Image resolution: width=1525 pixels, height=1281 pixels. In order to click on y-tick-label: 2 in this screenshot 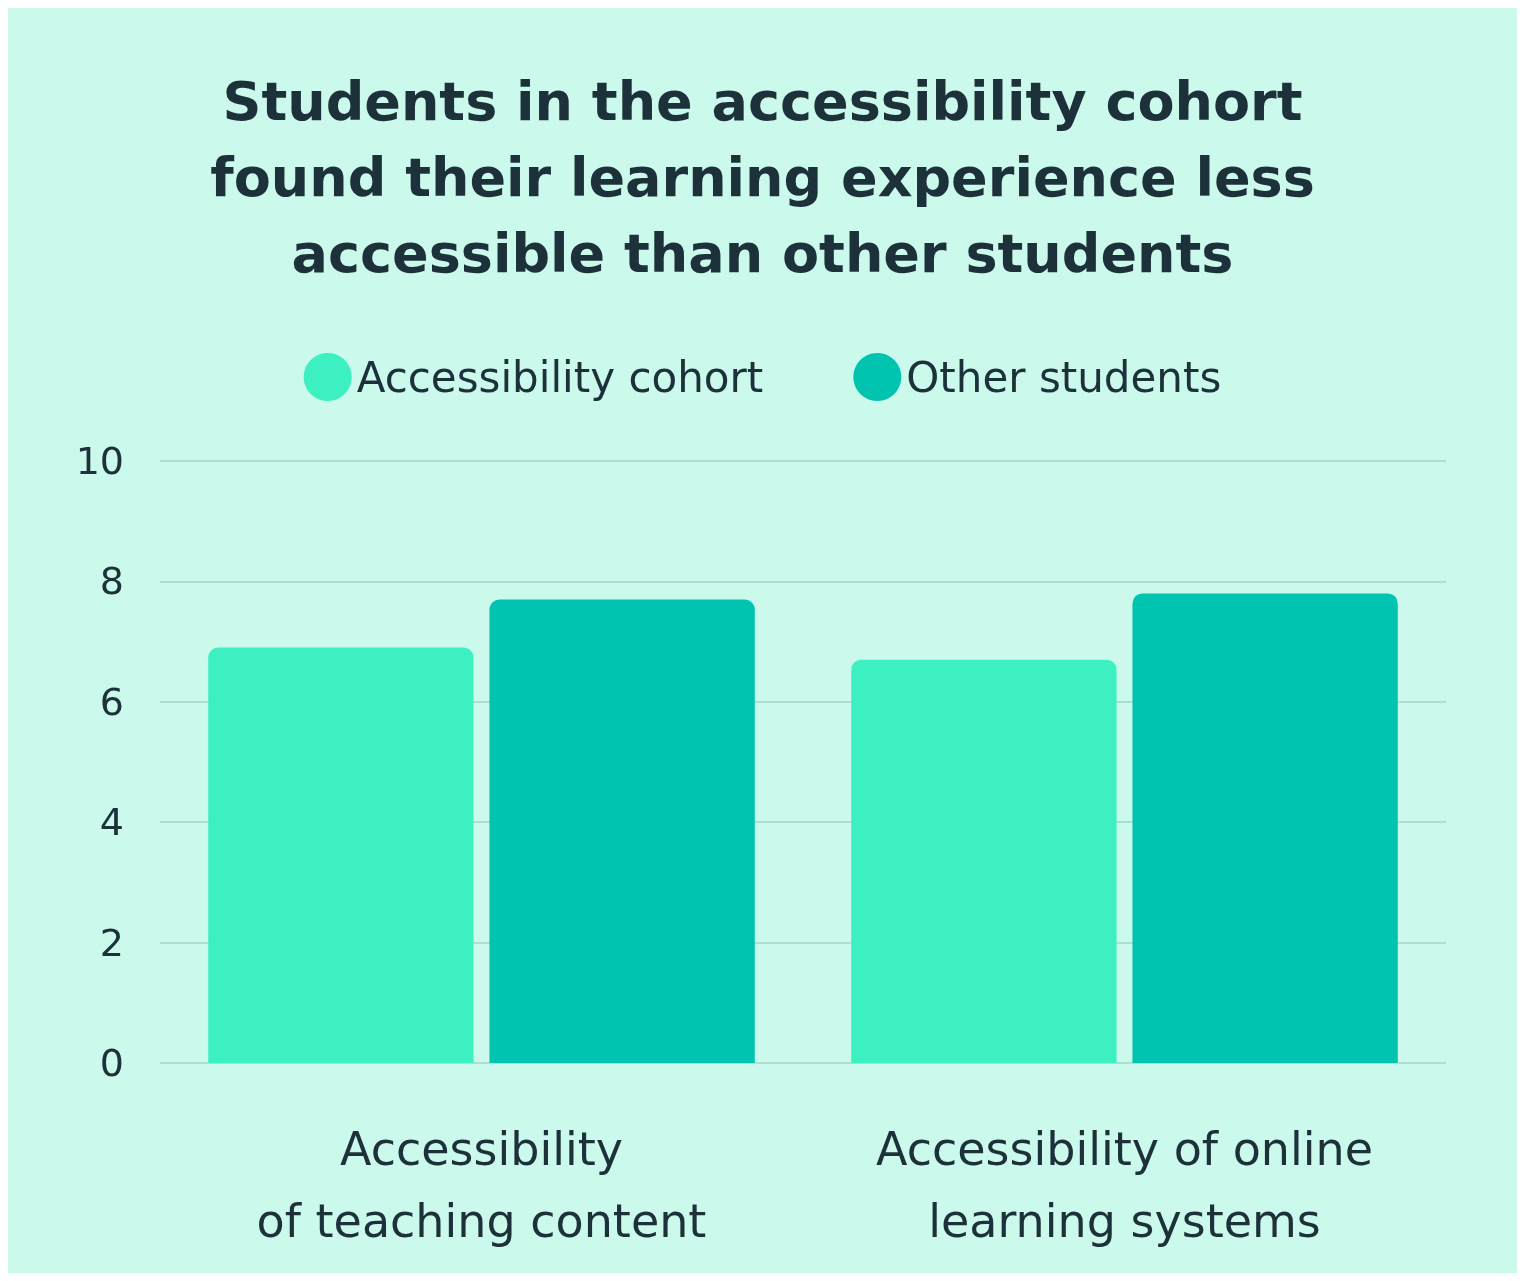, I will do `click(111, 942)`.